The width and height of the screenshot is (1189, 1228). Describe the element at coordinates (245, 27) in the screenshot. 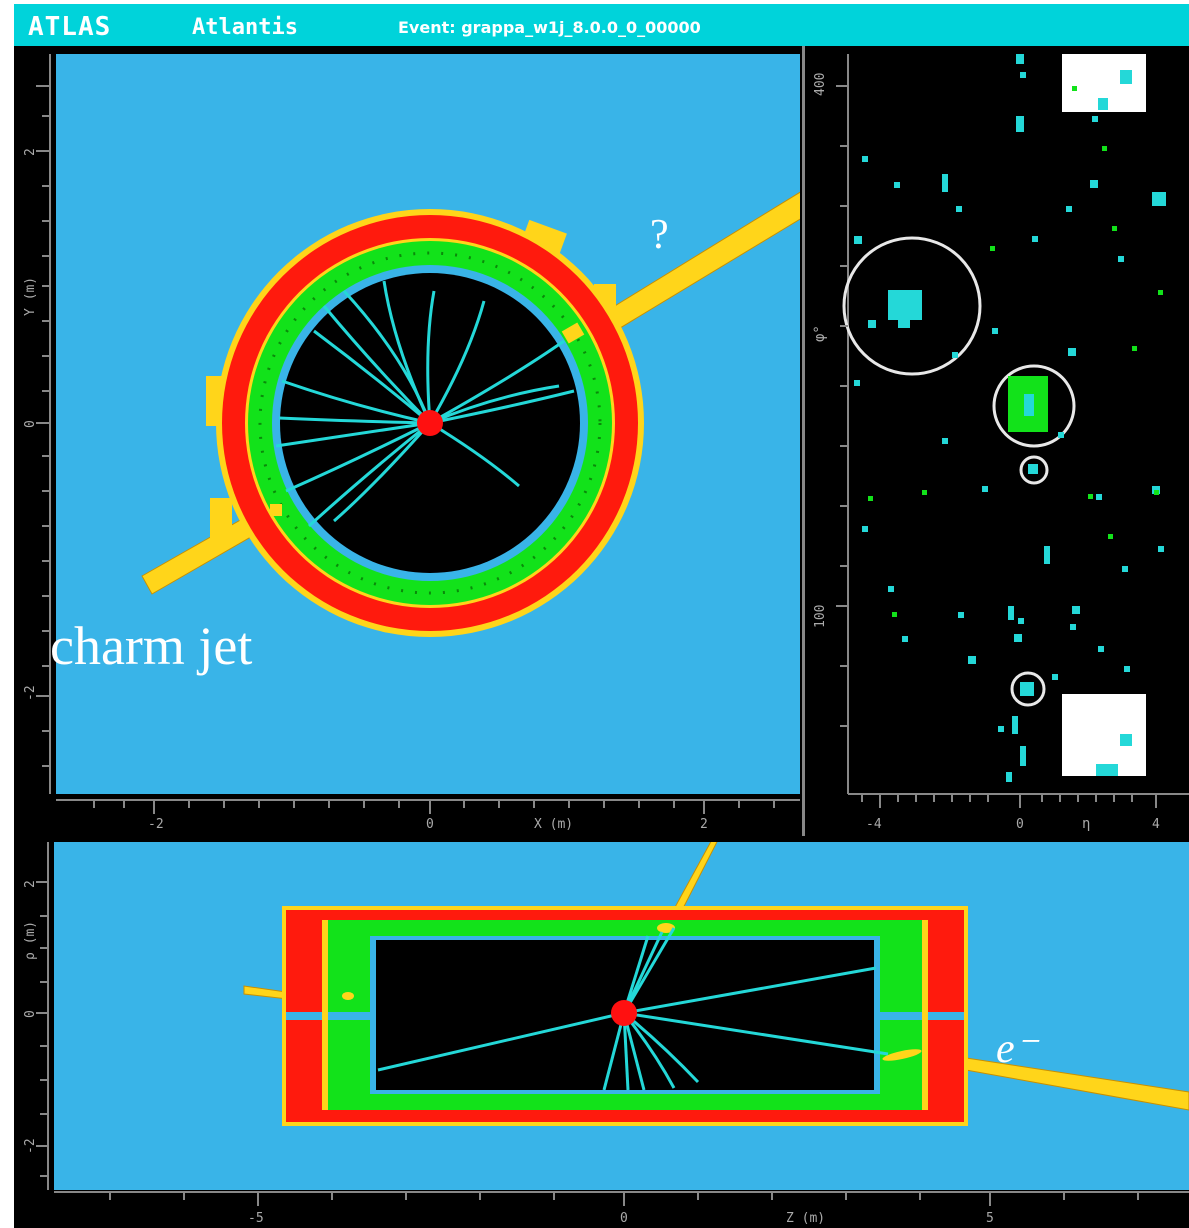

I see `program-name: Atlantis` at that location.